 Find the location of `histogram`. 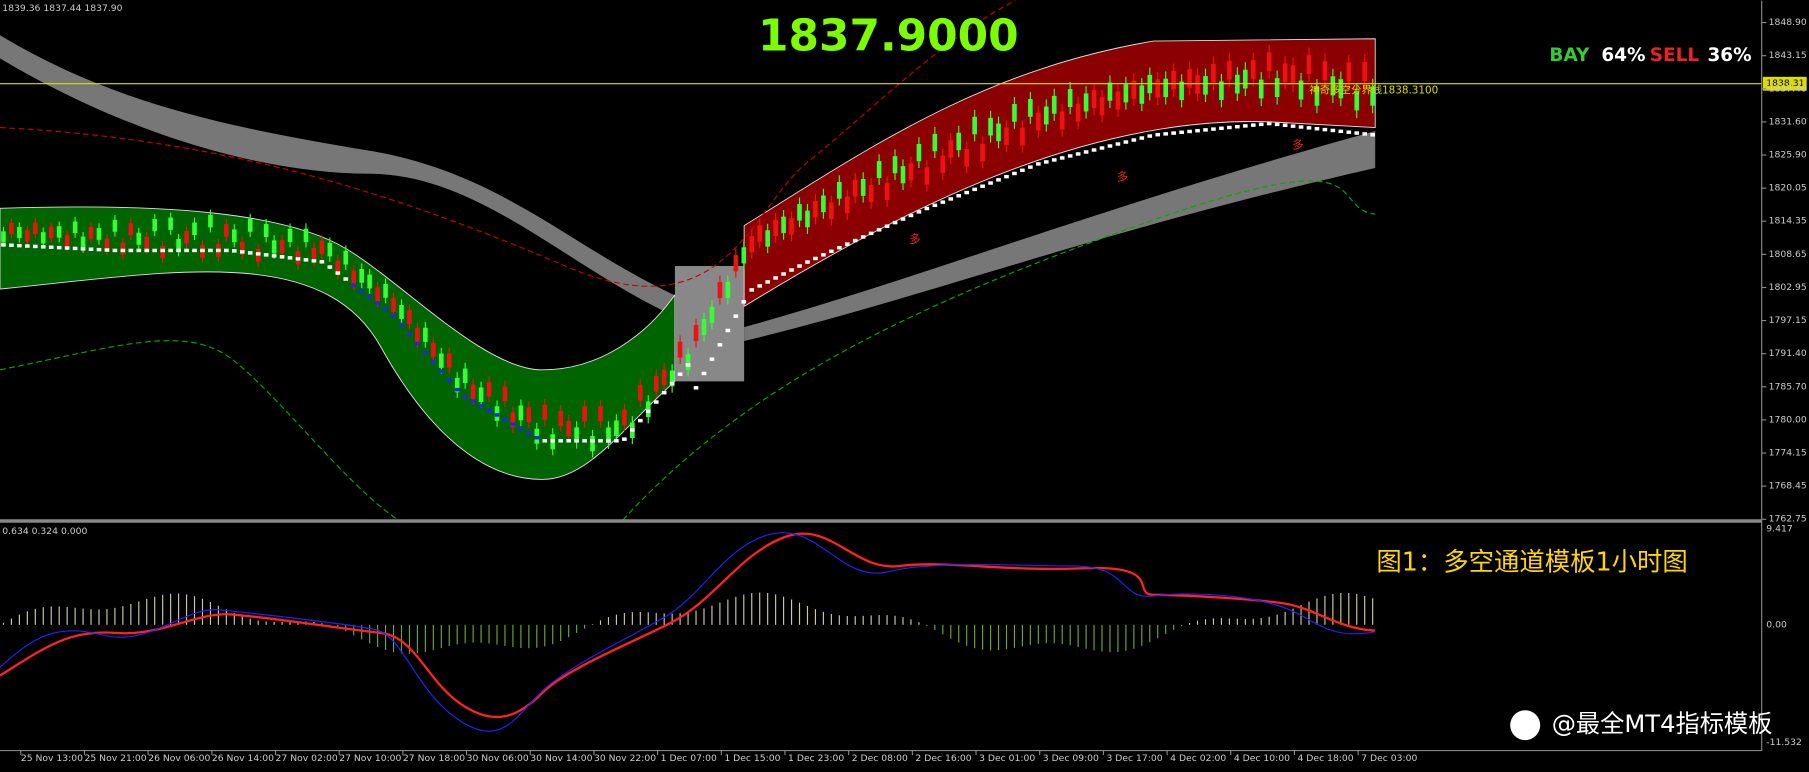

histogram is located at coordinates (688, 623).